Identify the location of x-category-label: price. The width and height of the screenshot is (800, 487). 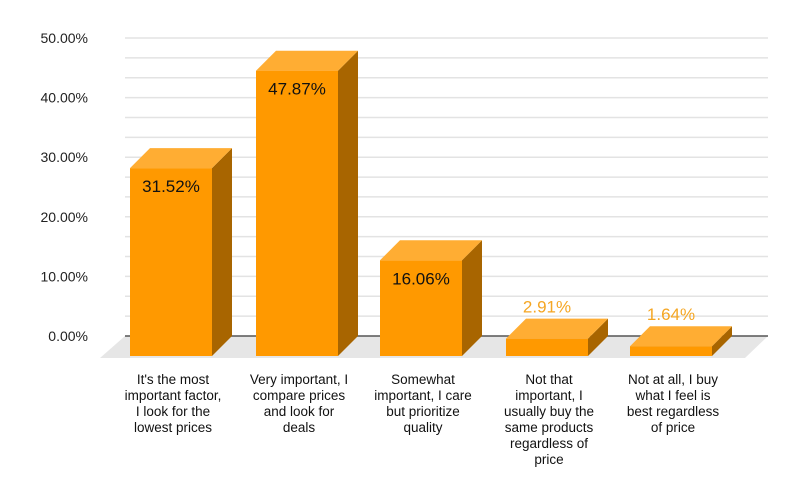
(548, 459).